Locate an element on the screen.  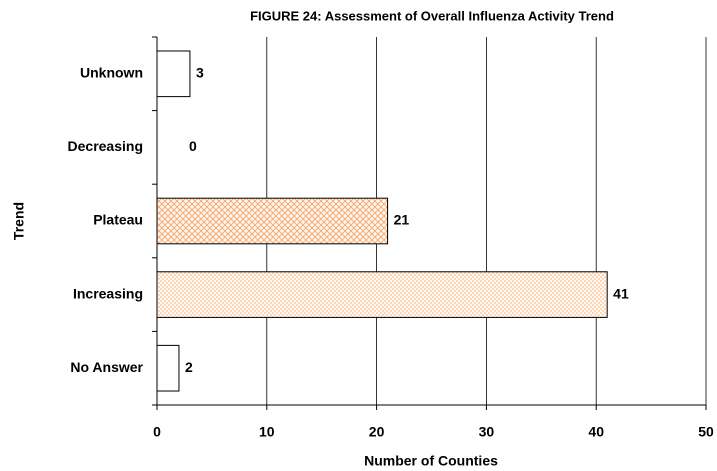
y-tick-label: Decreasing is located at coordinates (105, 146).